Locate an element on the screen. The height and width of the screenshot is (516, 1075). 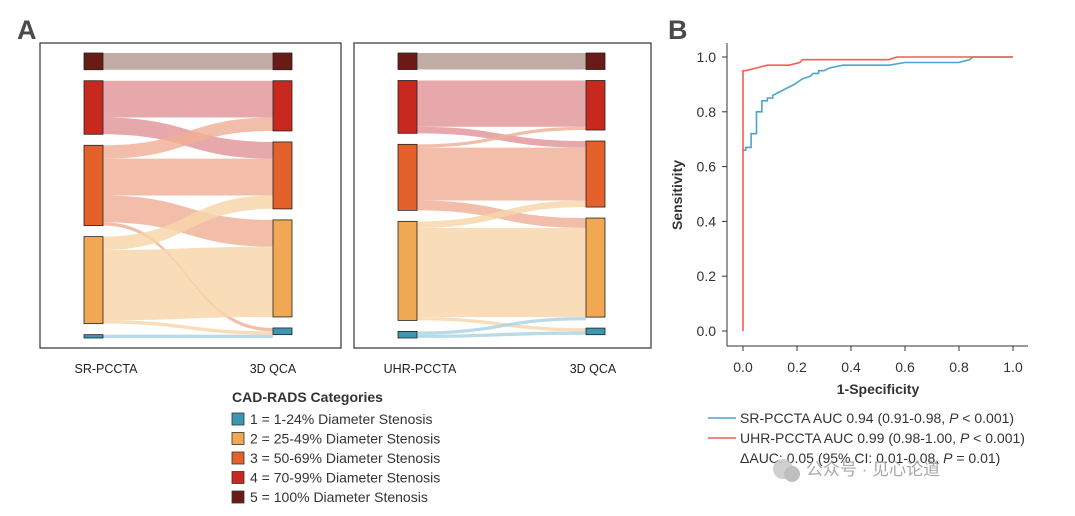
roc-y-tick-label: 1.0 is located at coordinates (707, 57).